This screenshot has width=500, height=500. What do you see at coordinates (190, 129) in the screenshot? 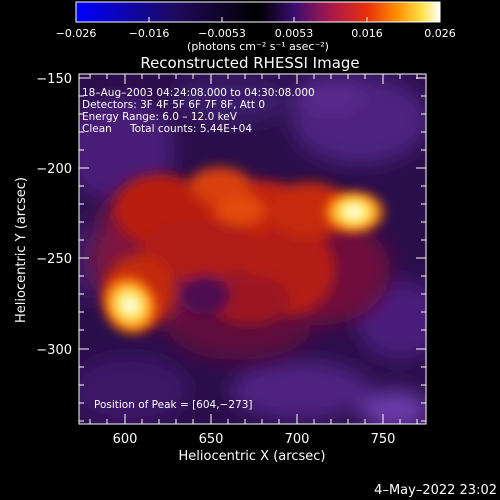
I see `info-total-counts: Total counts: 5.44E+04` at bounding box center [190, 129].